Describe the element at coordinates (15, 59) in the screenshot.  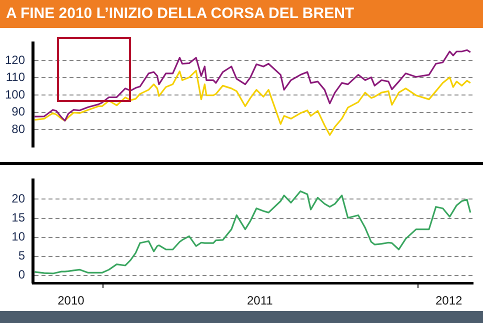
I see `y-tick-label: 120` at that location.